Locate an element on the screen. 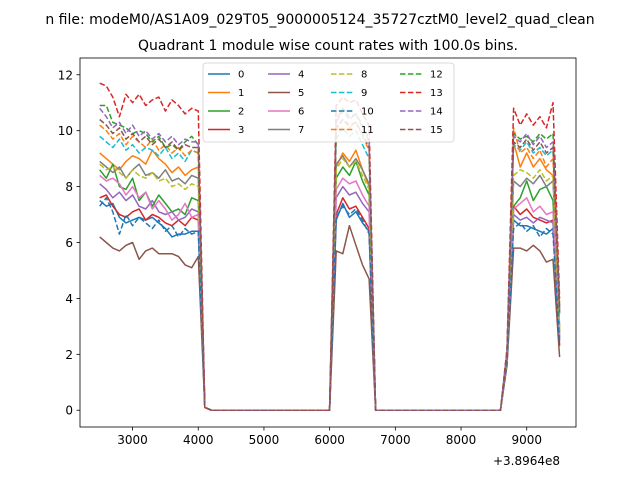 The image size is (640, 480). legend-label-13: 13 is located at coordinates (436, 93).